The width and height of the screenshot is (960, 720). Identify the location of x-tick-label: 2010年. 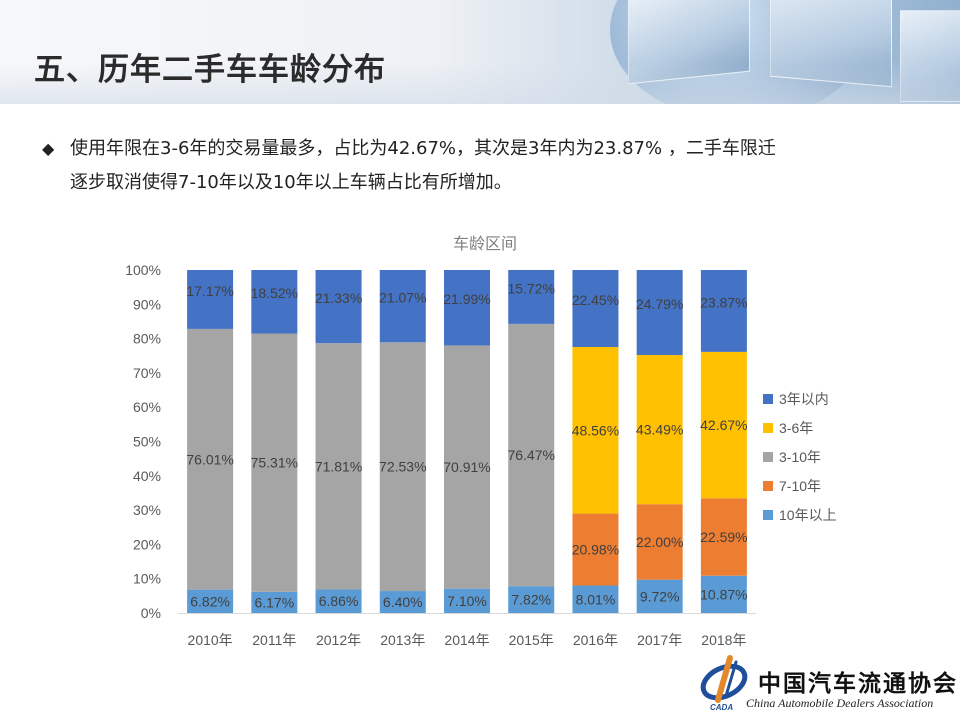
(210, 640).